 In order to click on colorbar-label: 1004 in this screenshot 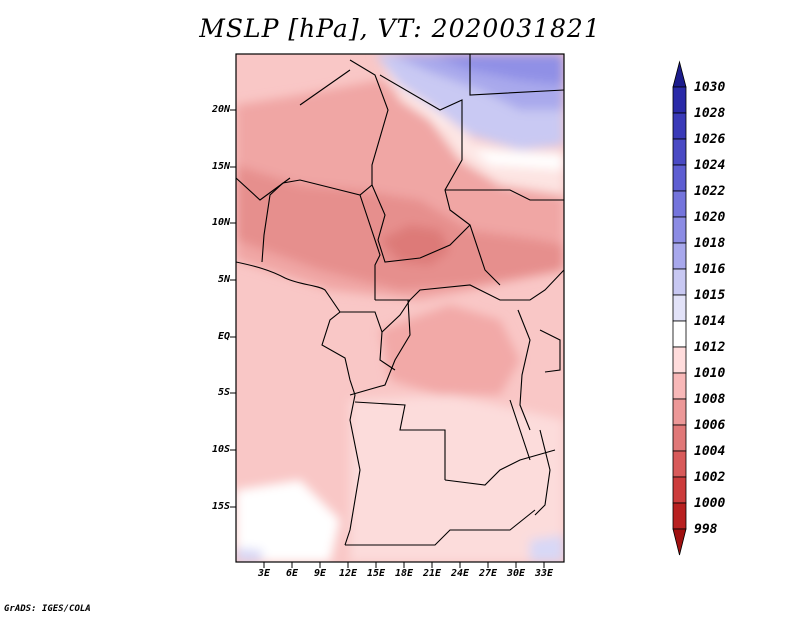, I will do `click(710, 451)`.